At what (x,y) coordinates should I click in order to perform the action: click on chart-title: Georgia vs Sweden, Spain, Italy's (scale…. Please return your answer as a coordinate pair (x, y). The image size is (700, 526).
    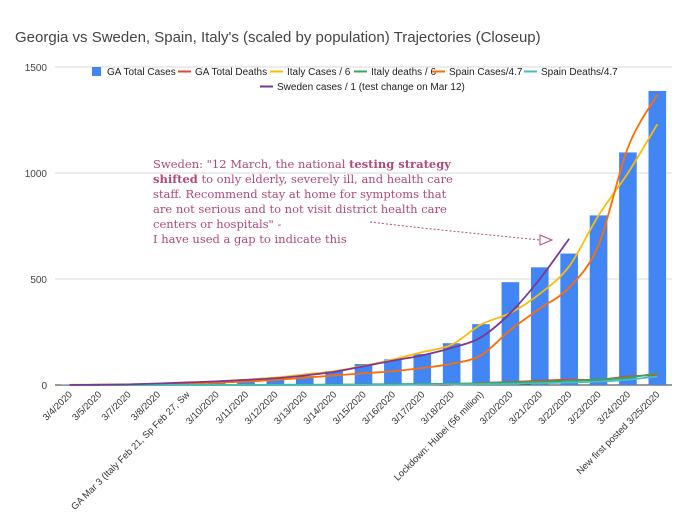
    Looking at the image, I should click on (278, 37).